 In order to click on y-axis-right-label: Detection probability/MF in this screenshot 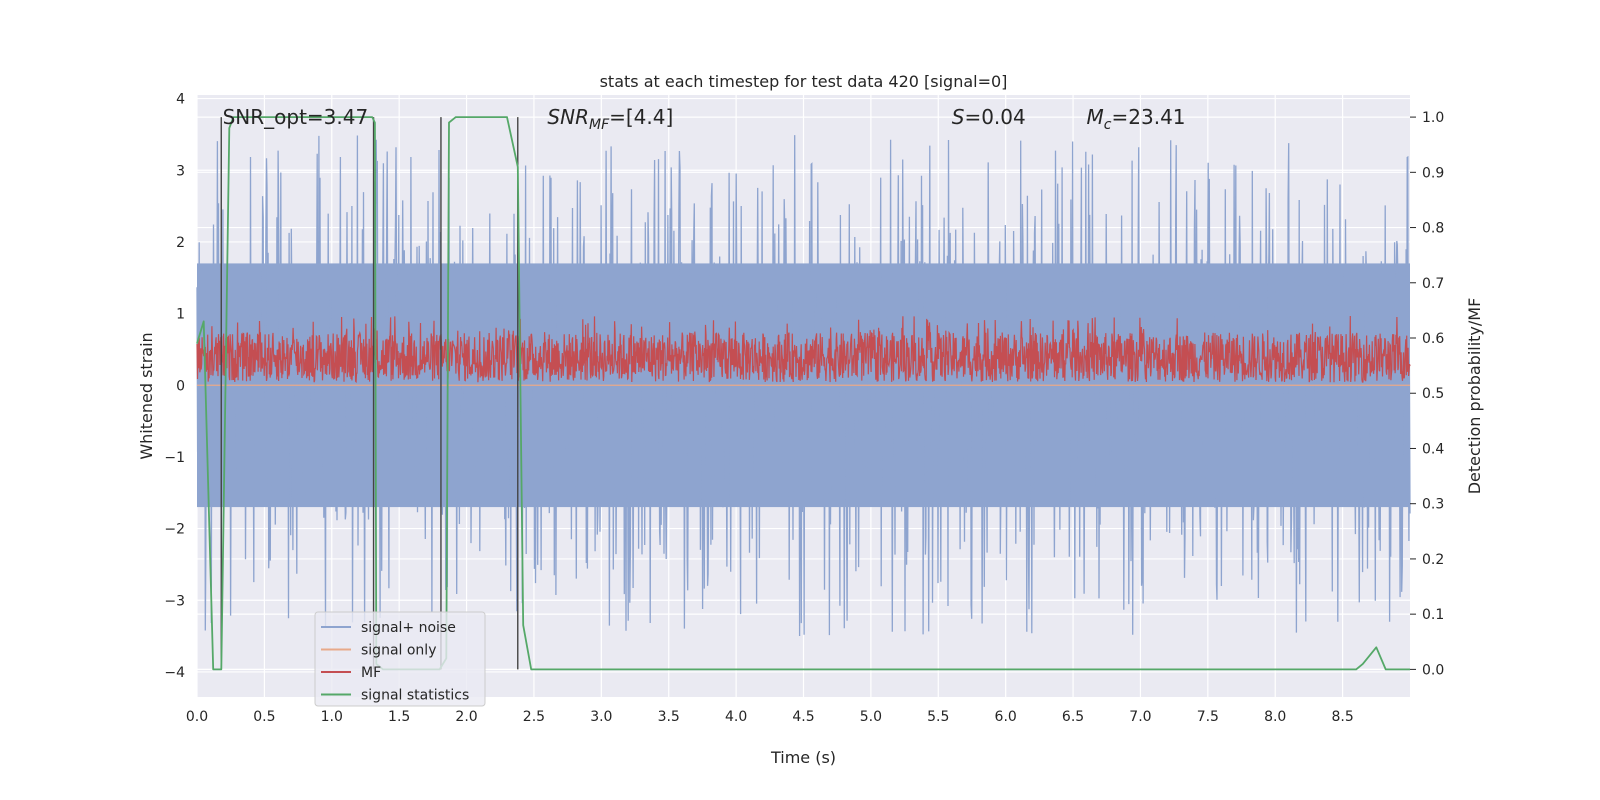, I will do `click(1474, 396)`.